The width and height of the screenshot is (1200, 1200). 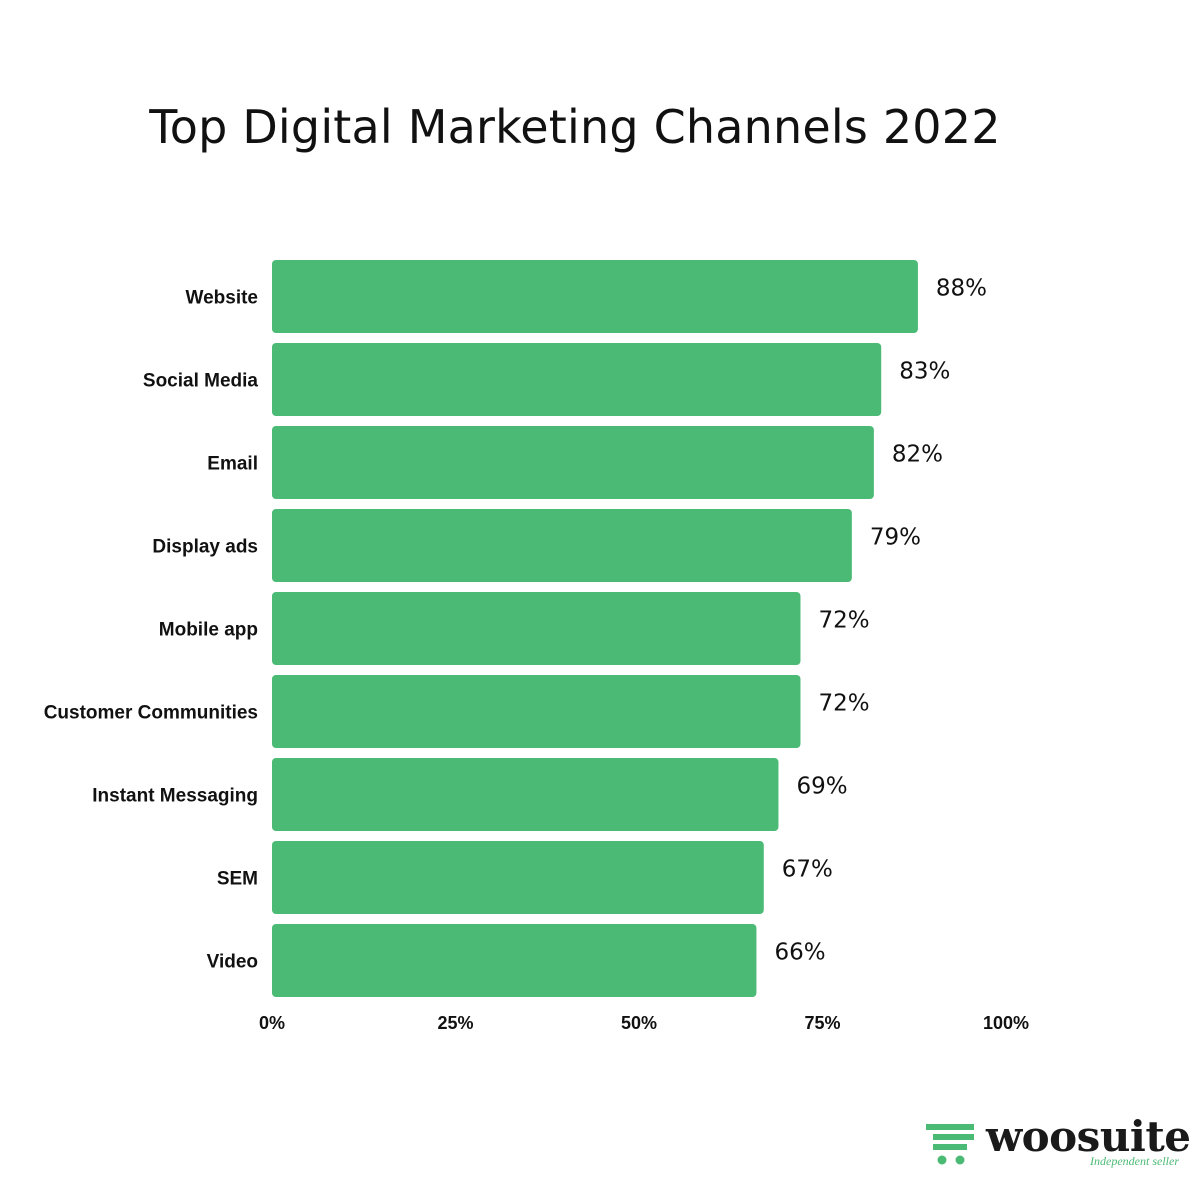 What do you see at coordinates (221, 298) in the screenshot?
I see `category-label: Website` at bounding box center [221, 298].